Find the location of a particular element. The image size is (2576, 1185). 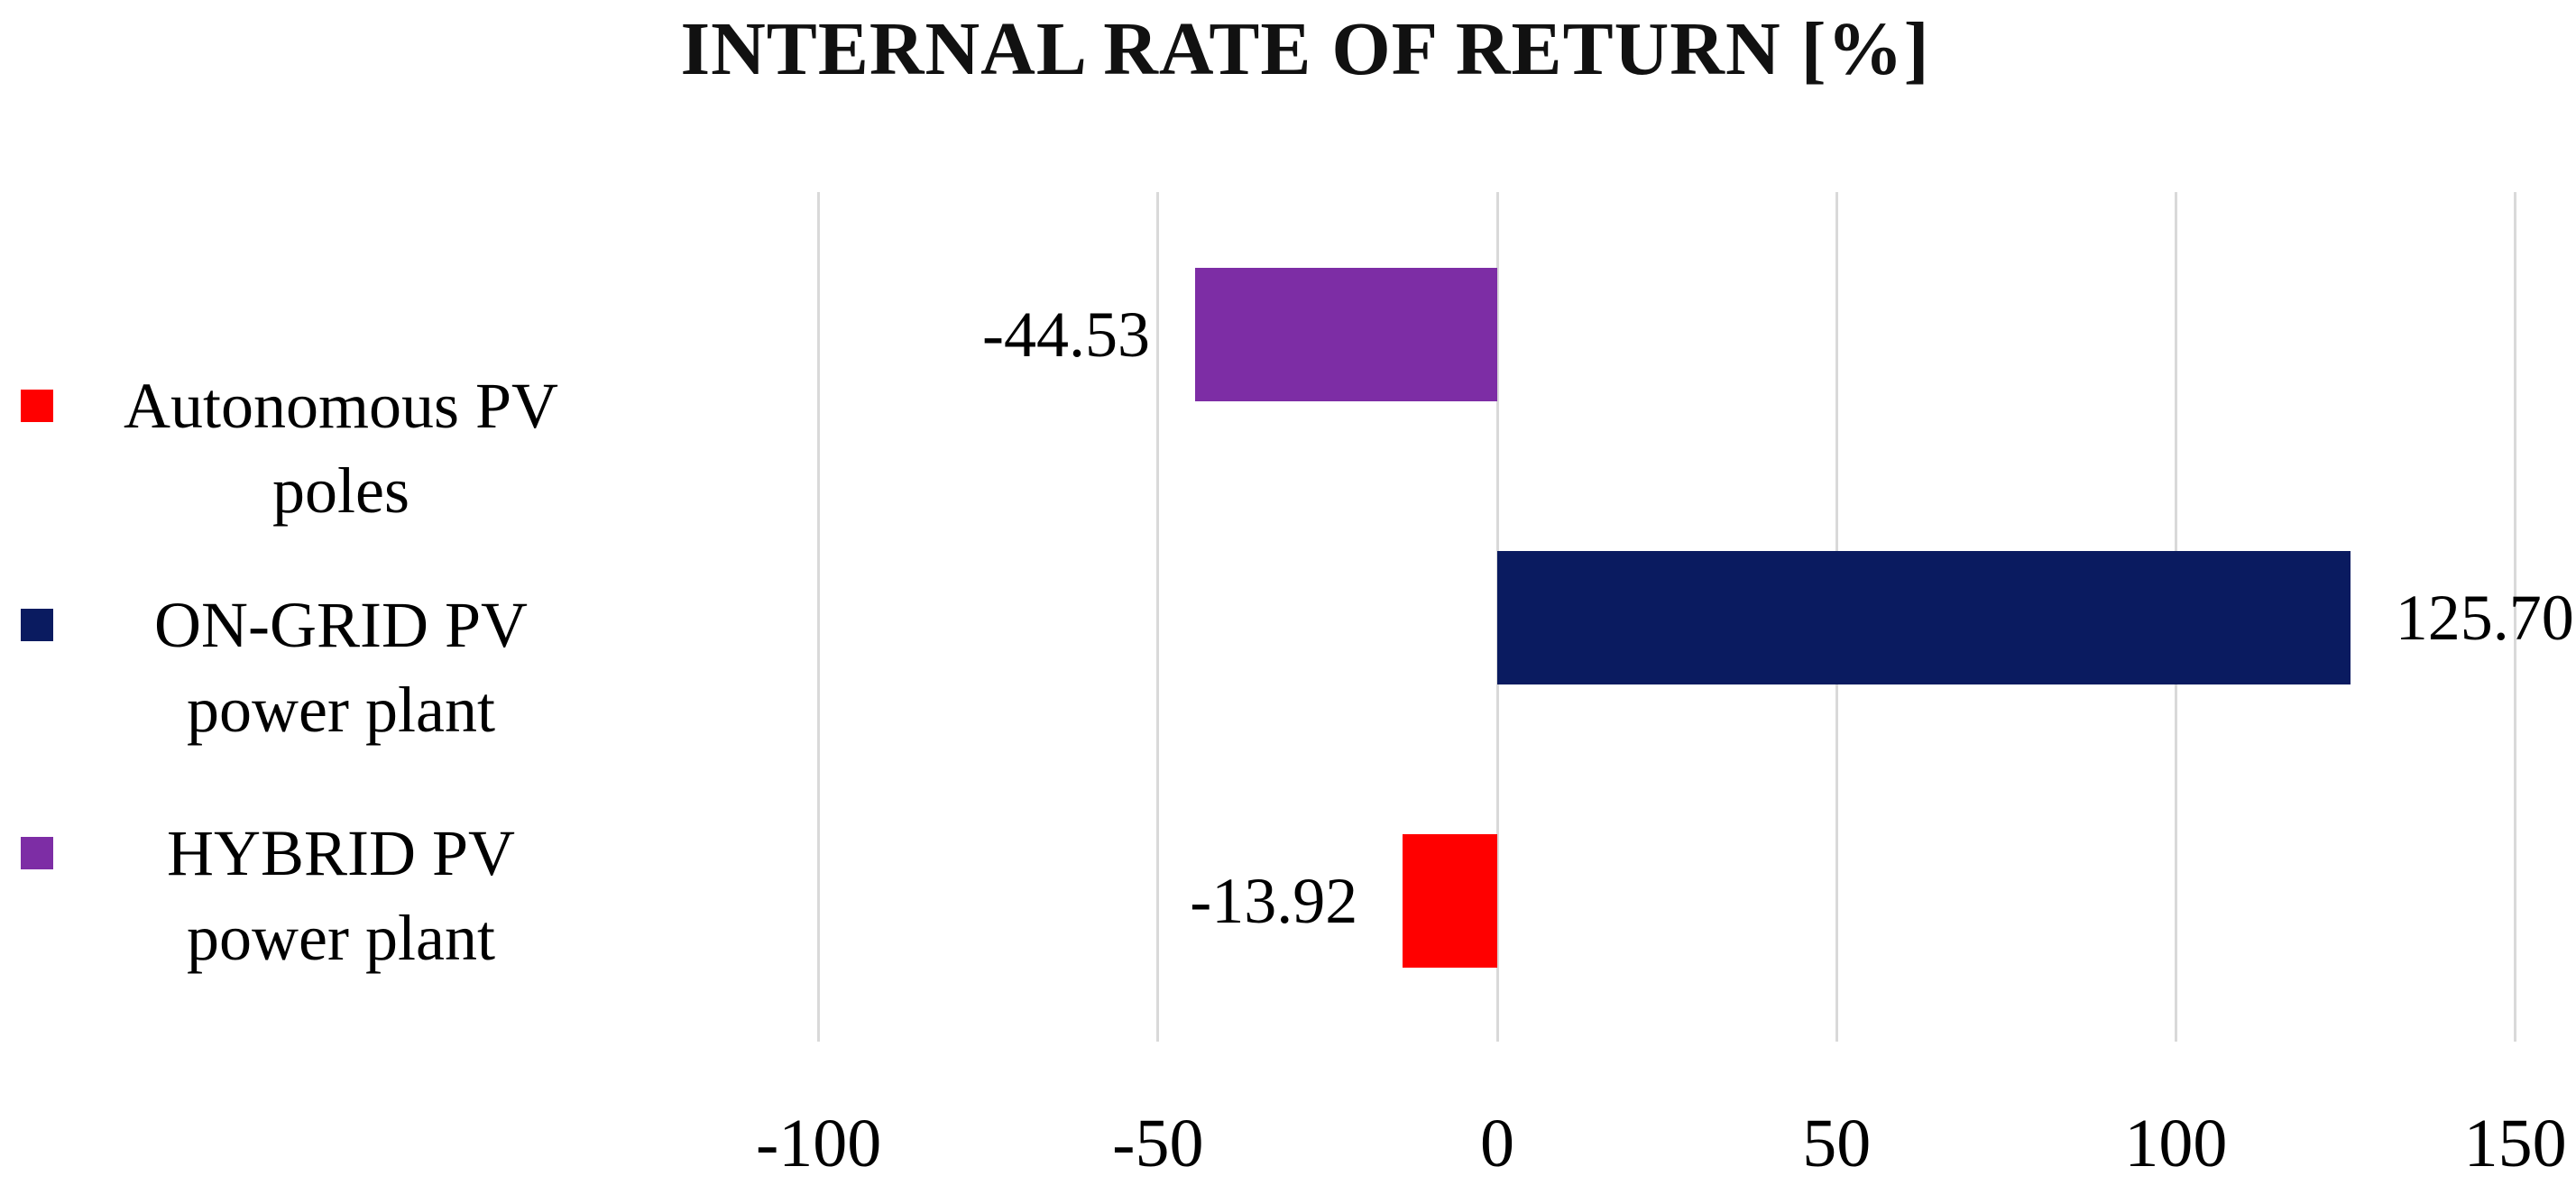

x-tick-label-0: 0 is located at coordinates (1497, 1143).